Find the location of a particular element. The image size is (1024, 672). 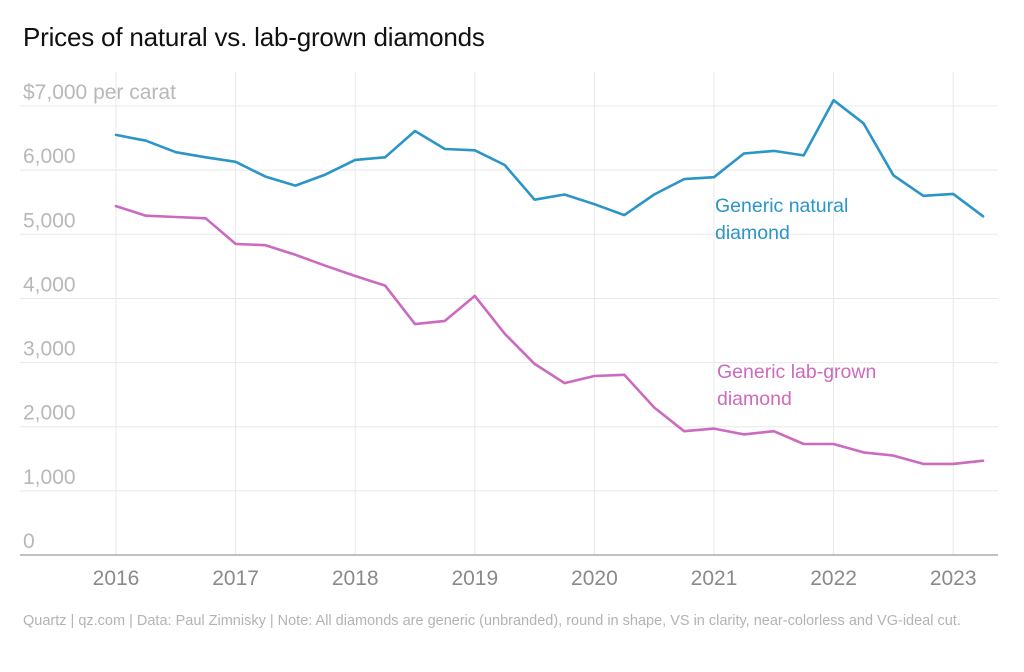

lab-grown-diamond-label: Generic lab-grown is located at coordinates (796, 372).